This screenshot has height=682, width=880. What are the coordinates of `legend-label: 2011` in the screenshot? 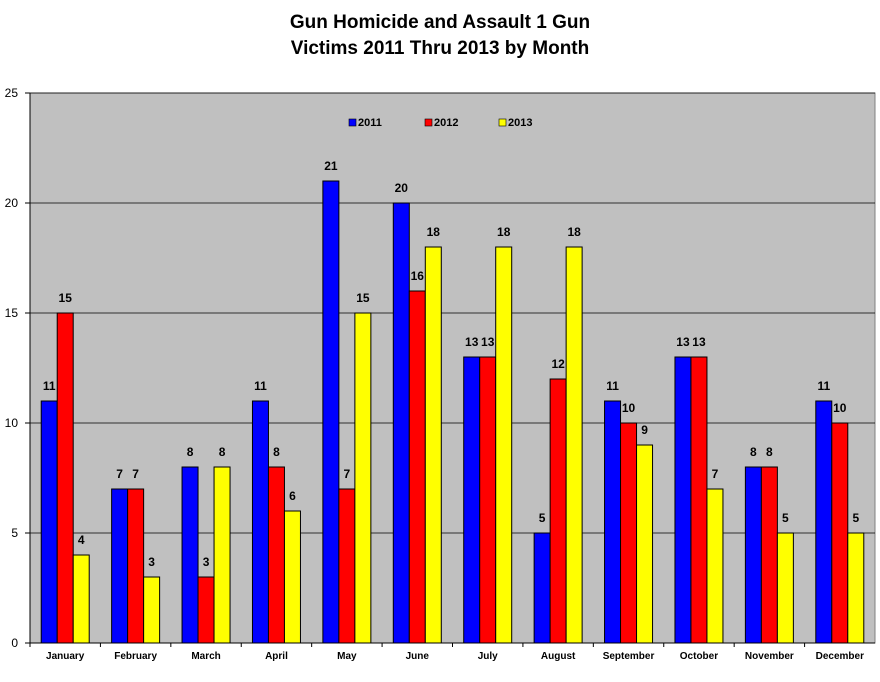 It's located at (370, 123).